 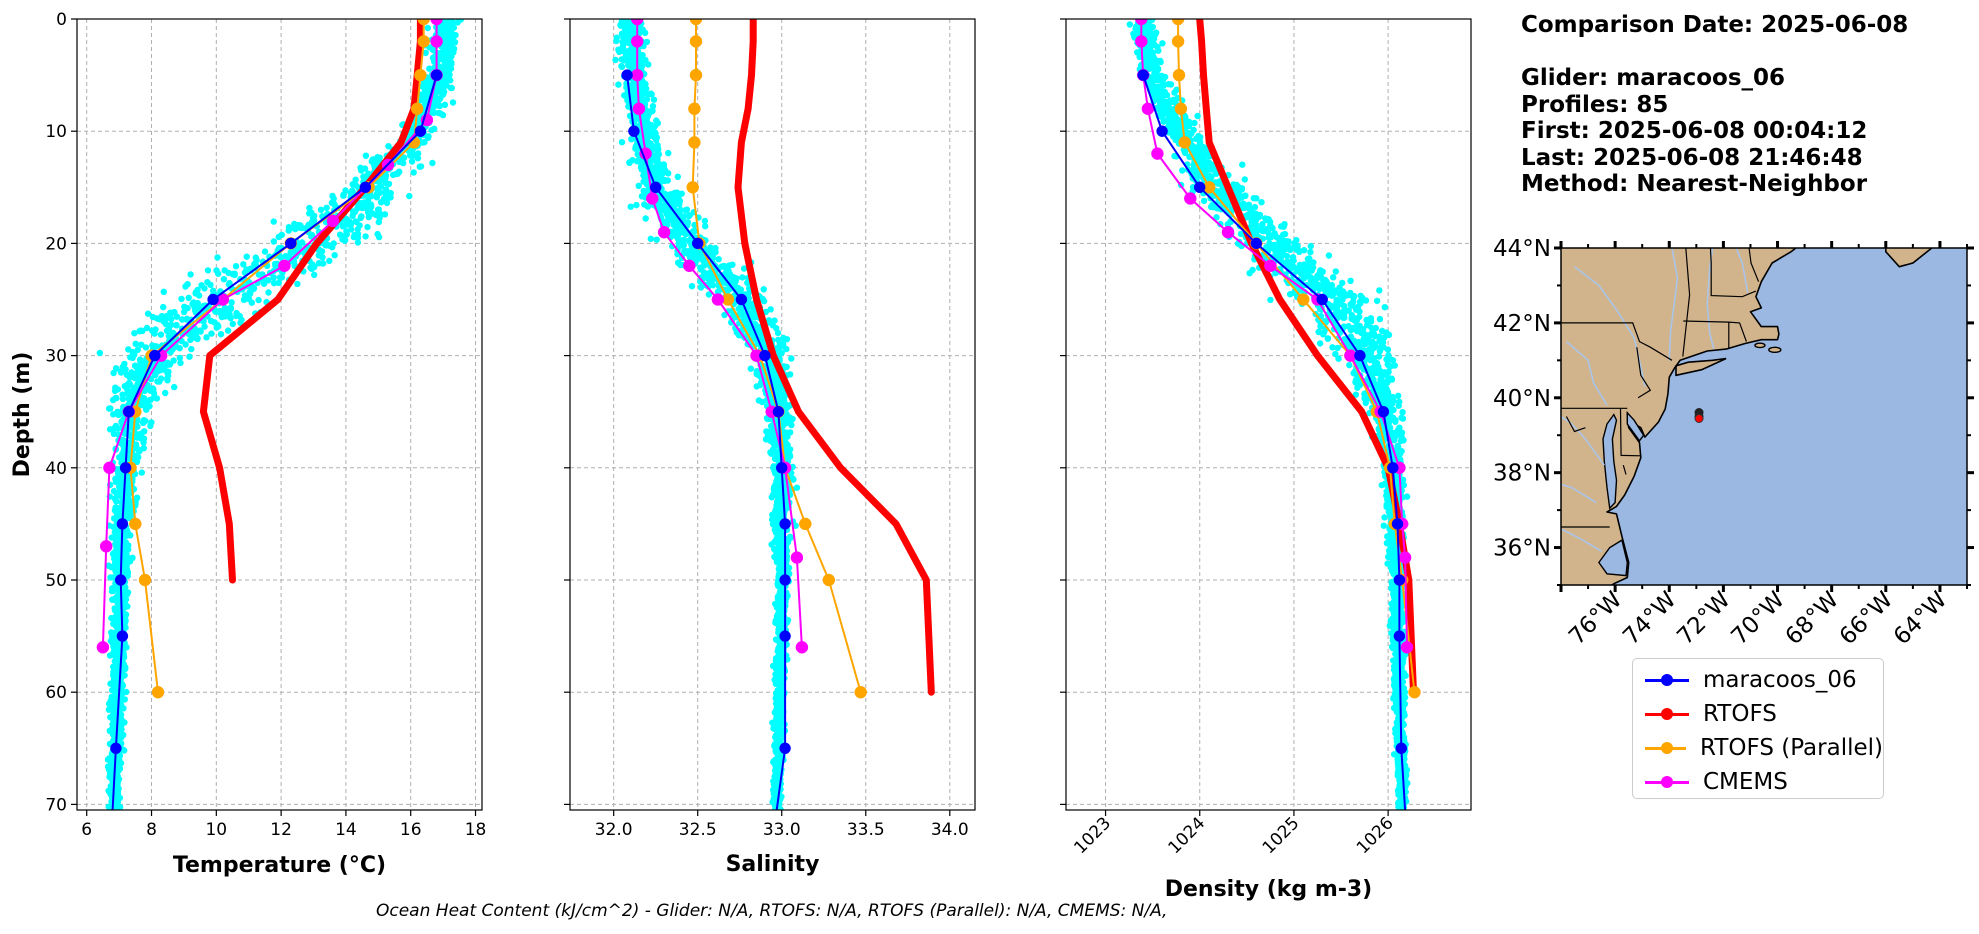 What do you see at coordinates (866, 830) in the screenshot?
I see `x-tick-label: 33.5` at bounding box center [866, 830].